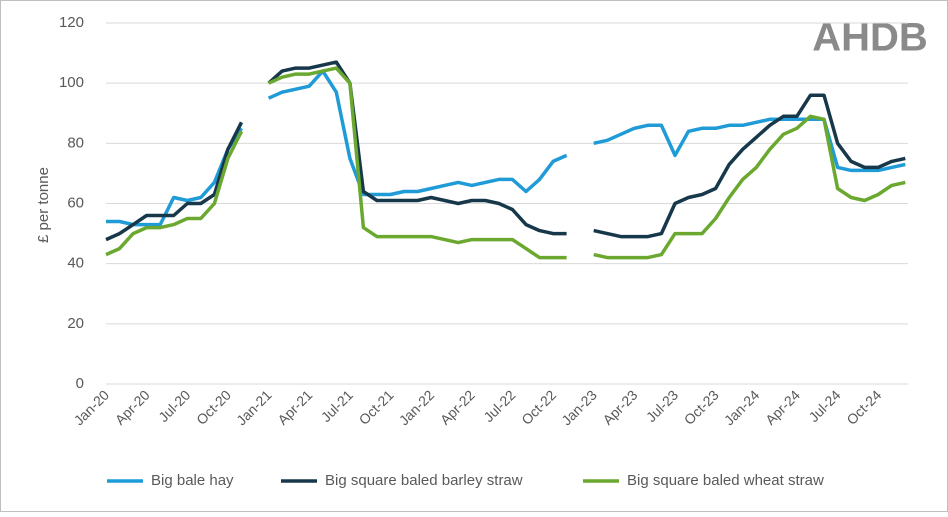  What do you see at coordinates (192, 480) in the screenshot?
I see `legend-label: Big bale hay` at bounding box center [192, 480].